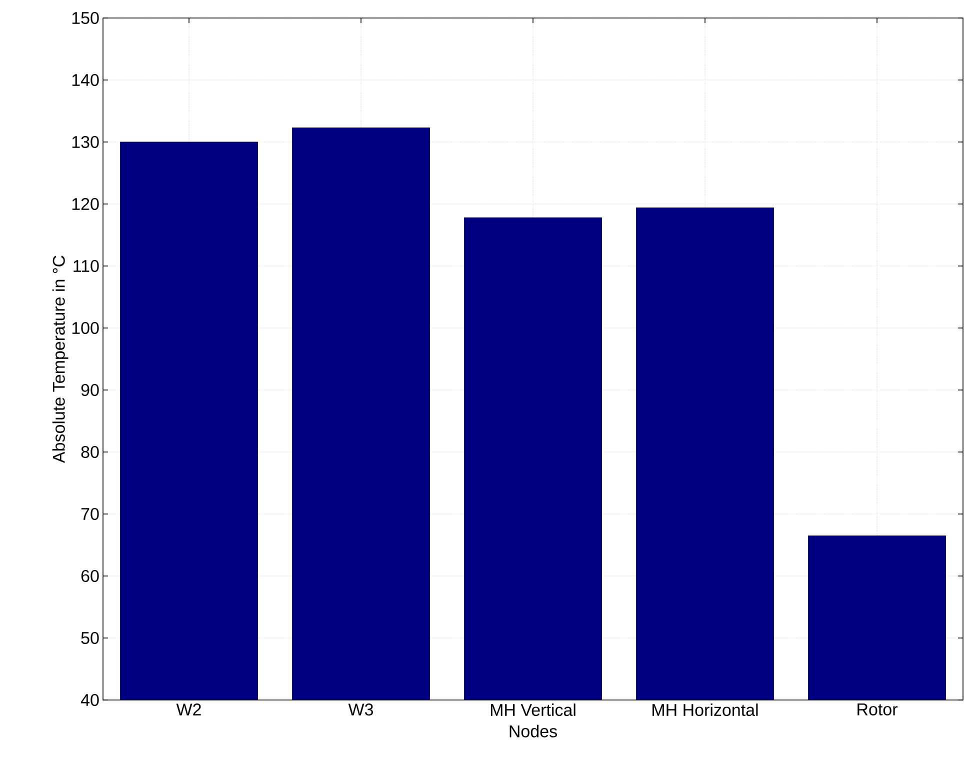 The width and height of the screenshot is (966, 771). What do you see at coordinates (85, 204) in the screenshot?
I see `y-tick-label: 120` at bounding box center [85, 204].